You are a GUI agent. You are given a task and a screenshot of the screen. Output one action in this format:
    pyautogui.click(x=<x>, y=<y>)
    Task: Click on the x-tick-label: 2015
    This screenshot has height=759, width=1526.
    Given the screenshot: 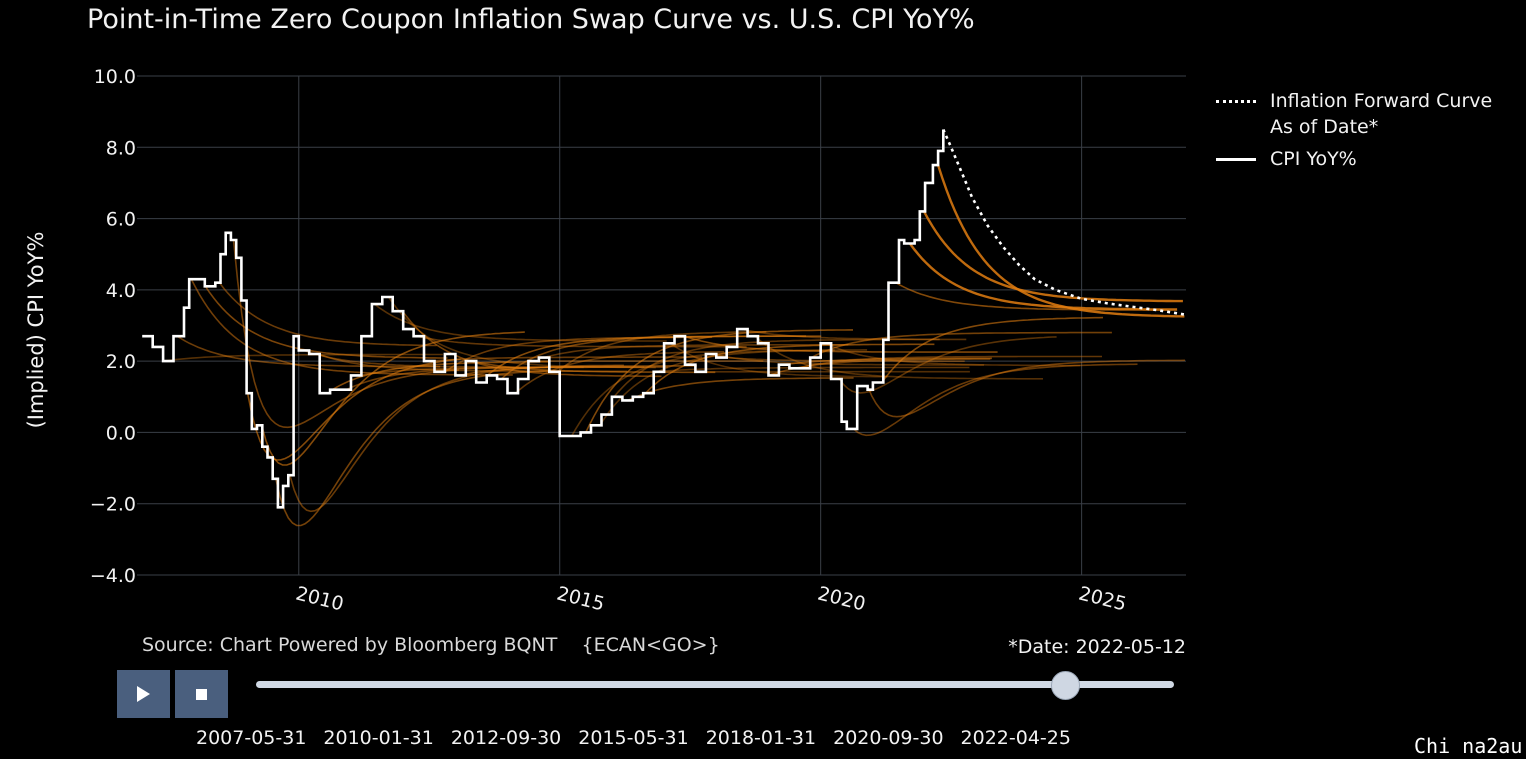 What is the action you would take?
    pyautogui.click(x=581, y=599)
    